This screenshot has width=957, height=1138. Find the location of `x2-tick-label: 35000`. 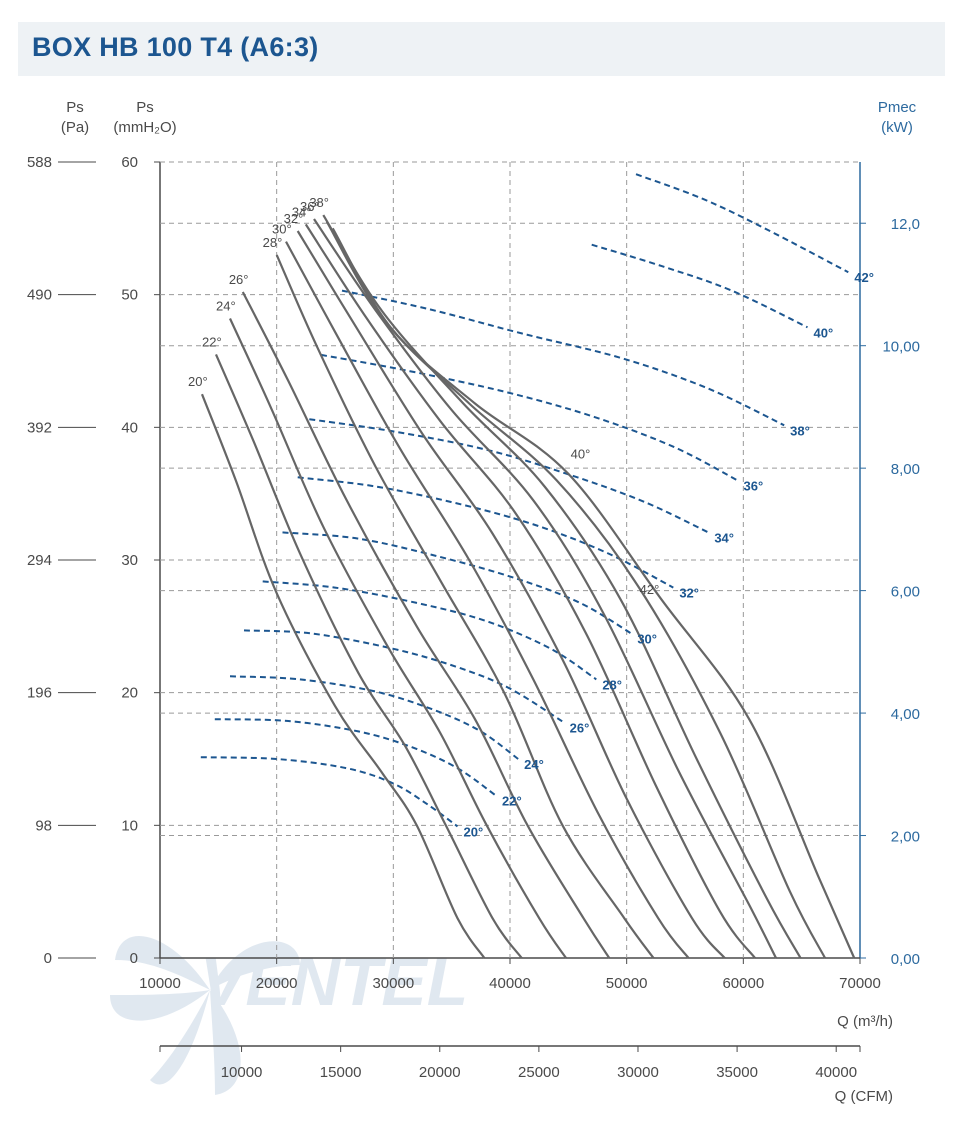

x2-tick-label: 35000 is located at coordinates (737, 1072).